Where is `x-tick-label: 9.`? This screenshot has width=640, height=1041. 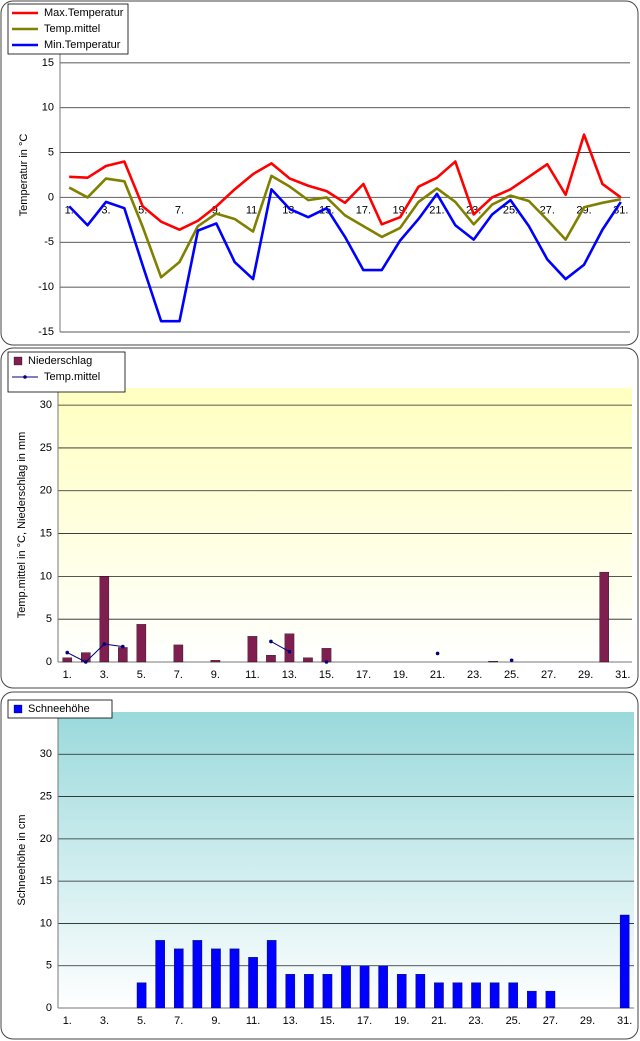 x-tick-label: 9. is located at coordinates (215, 1021).